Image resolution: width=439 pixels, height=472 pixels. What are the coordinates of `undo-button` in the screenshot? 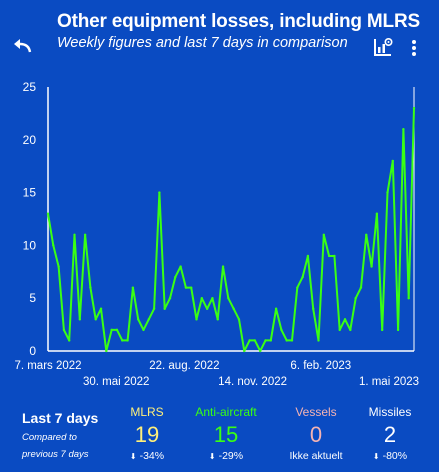 It's located at (23, 47).